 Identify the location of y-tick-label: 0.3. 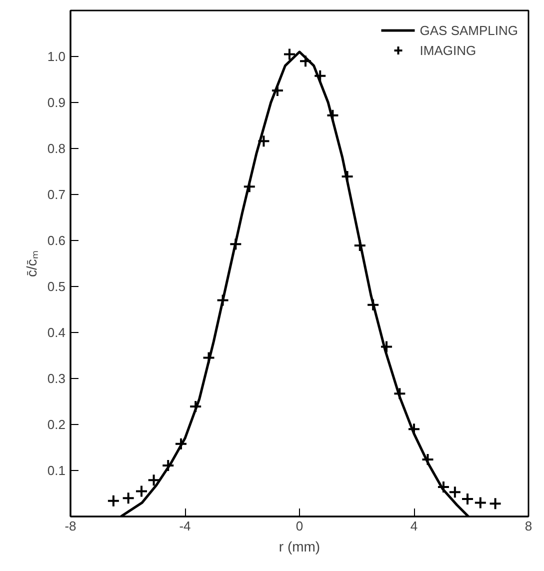
(56, 378).